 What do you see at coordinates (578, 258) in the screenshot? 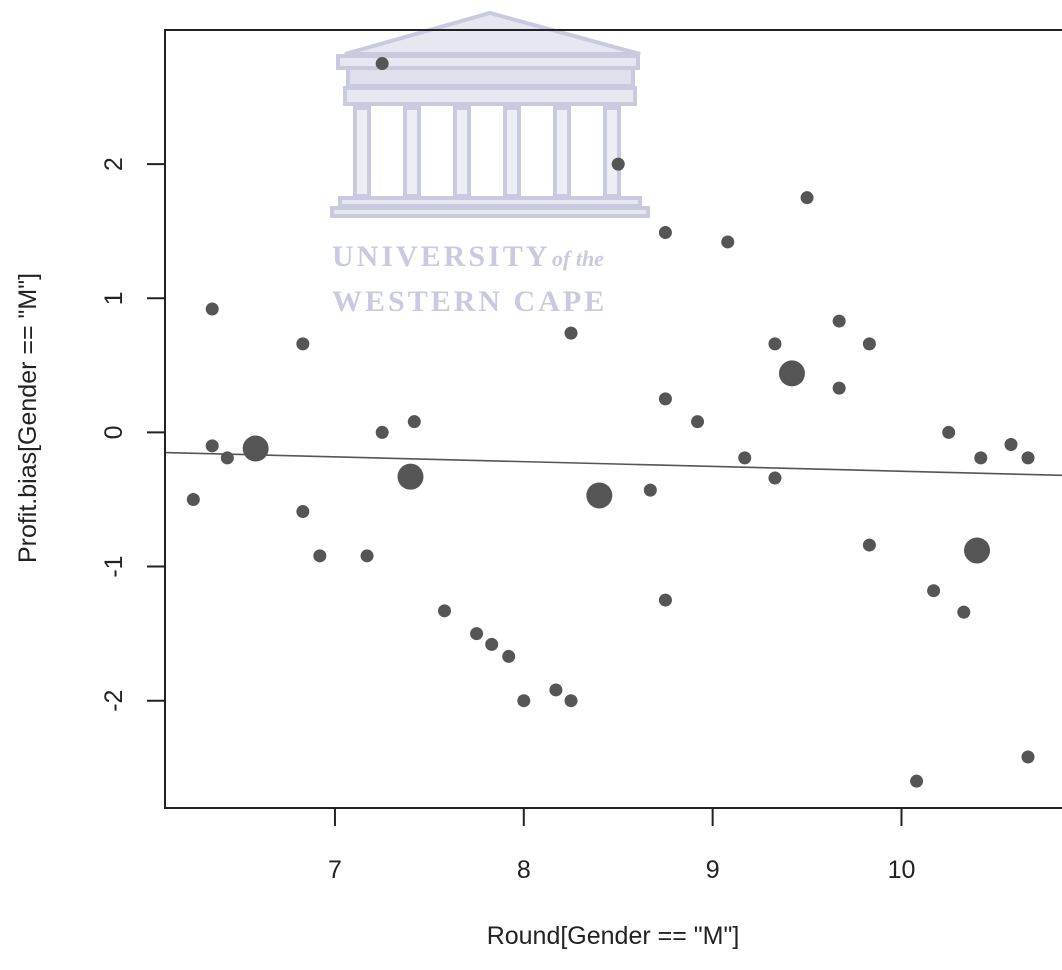
I see `watermark-line1-suffix: of the` at bounding box center [578, 258].